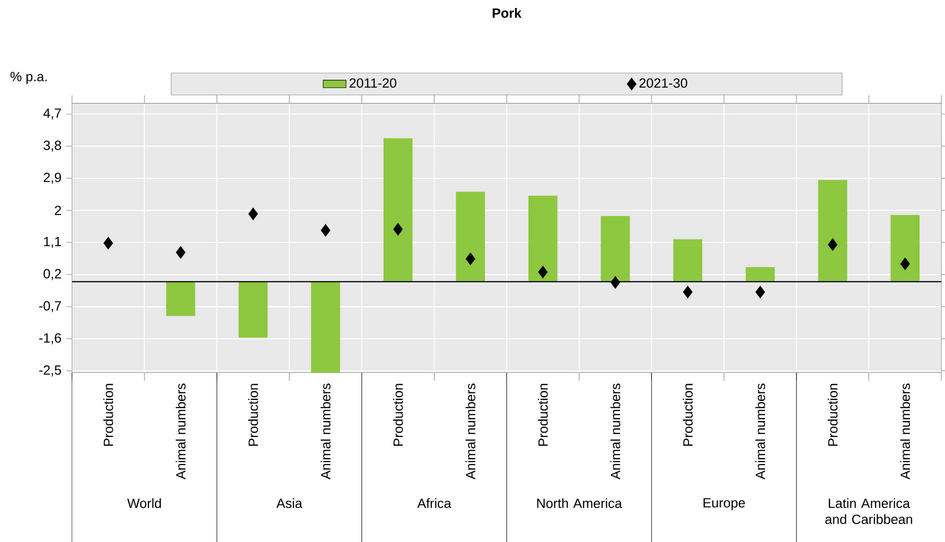 The image size is (945, 542). I want to click on text: Asia, so click(289, 503).